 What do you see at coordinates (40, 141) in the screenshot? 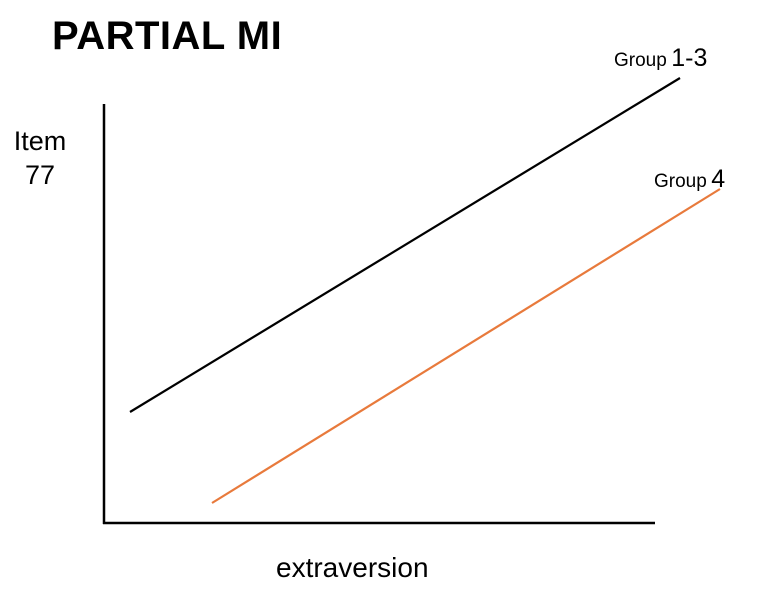
I see `y-axis-label-line1: Item` at bounding box center [40, 141].